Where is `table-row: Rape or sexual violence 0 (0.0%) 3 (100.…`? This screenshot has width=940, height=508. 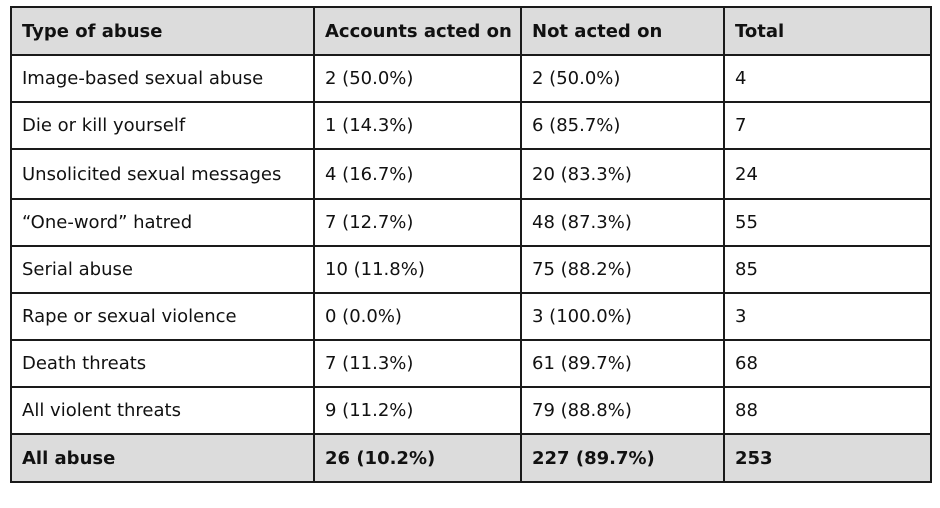 table-row: Rape or sexual violence 0 (0.0%) 3 (100.… is located at coordinates (471, 316).